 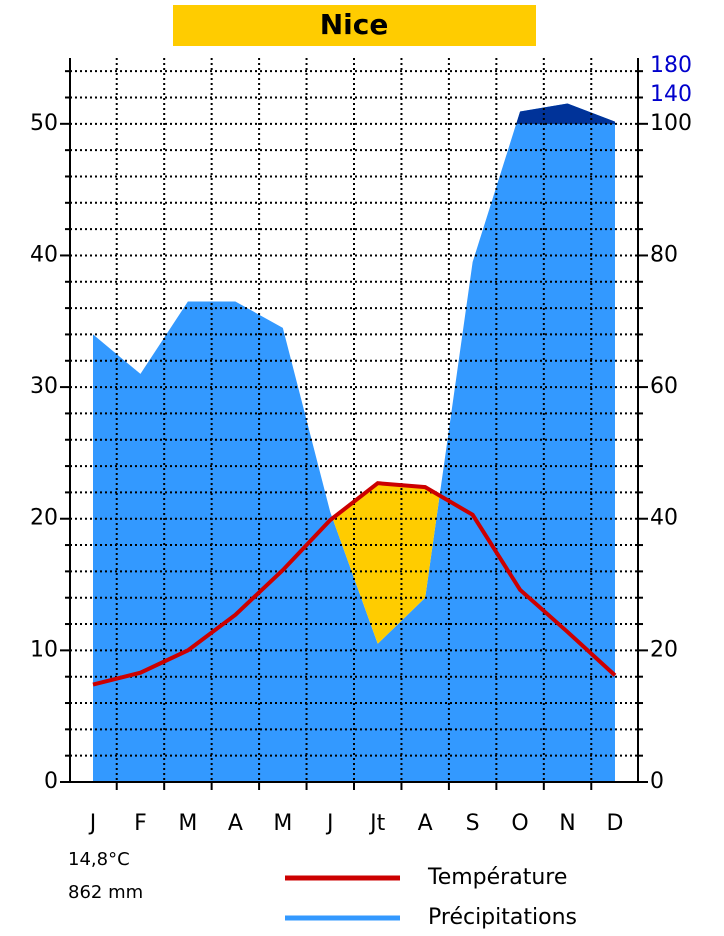 What do you see at coordinates (519, 823) in the screenshot?
I see `x-tick-label: O` at bounding box center [519, 823].